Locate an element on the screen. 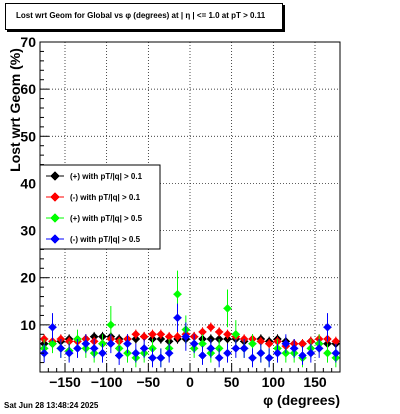 This screenshot has height=414, width=400. x-tick-label: 0 is located at coordinates (190, 382).